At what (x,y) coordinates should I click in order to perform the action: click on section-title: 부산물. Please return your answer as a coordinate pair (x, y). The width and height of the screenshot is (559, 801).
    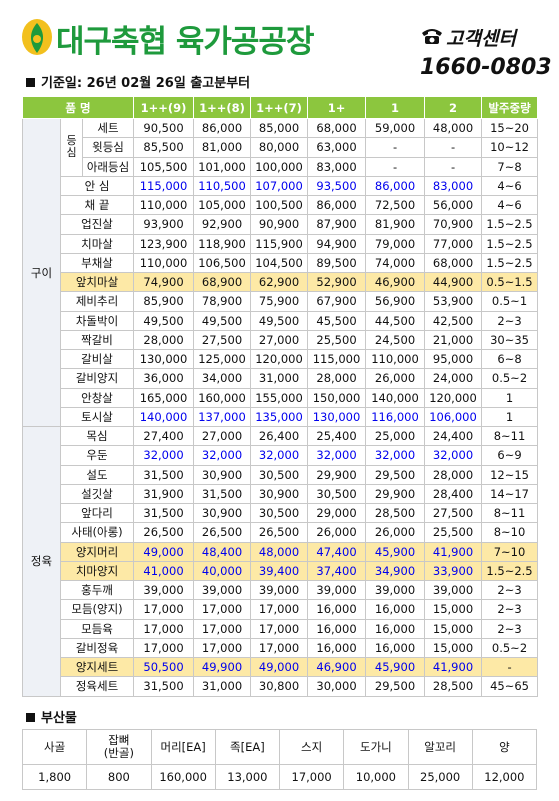
    Looking at the image, I should click on (51, 716).